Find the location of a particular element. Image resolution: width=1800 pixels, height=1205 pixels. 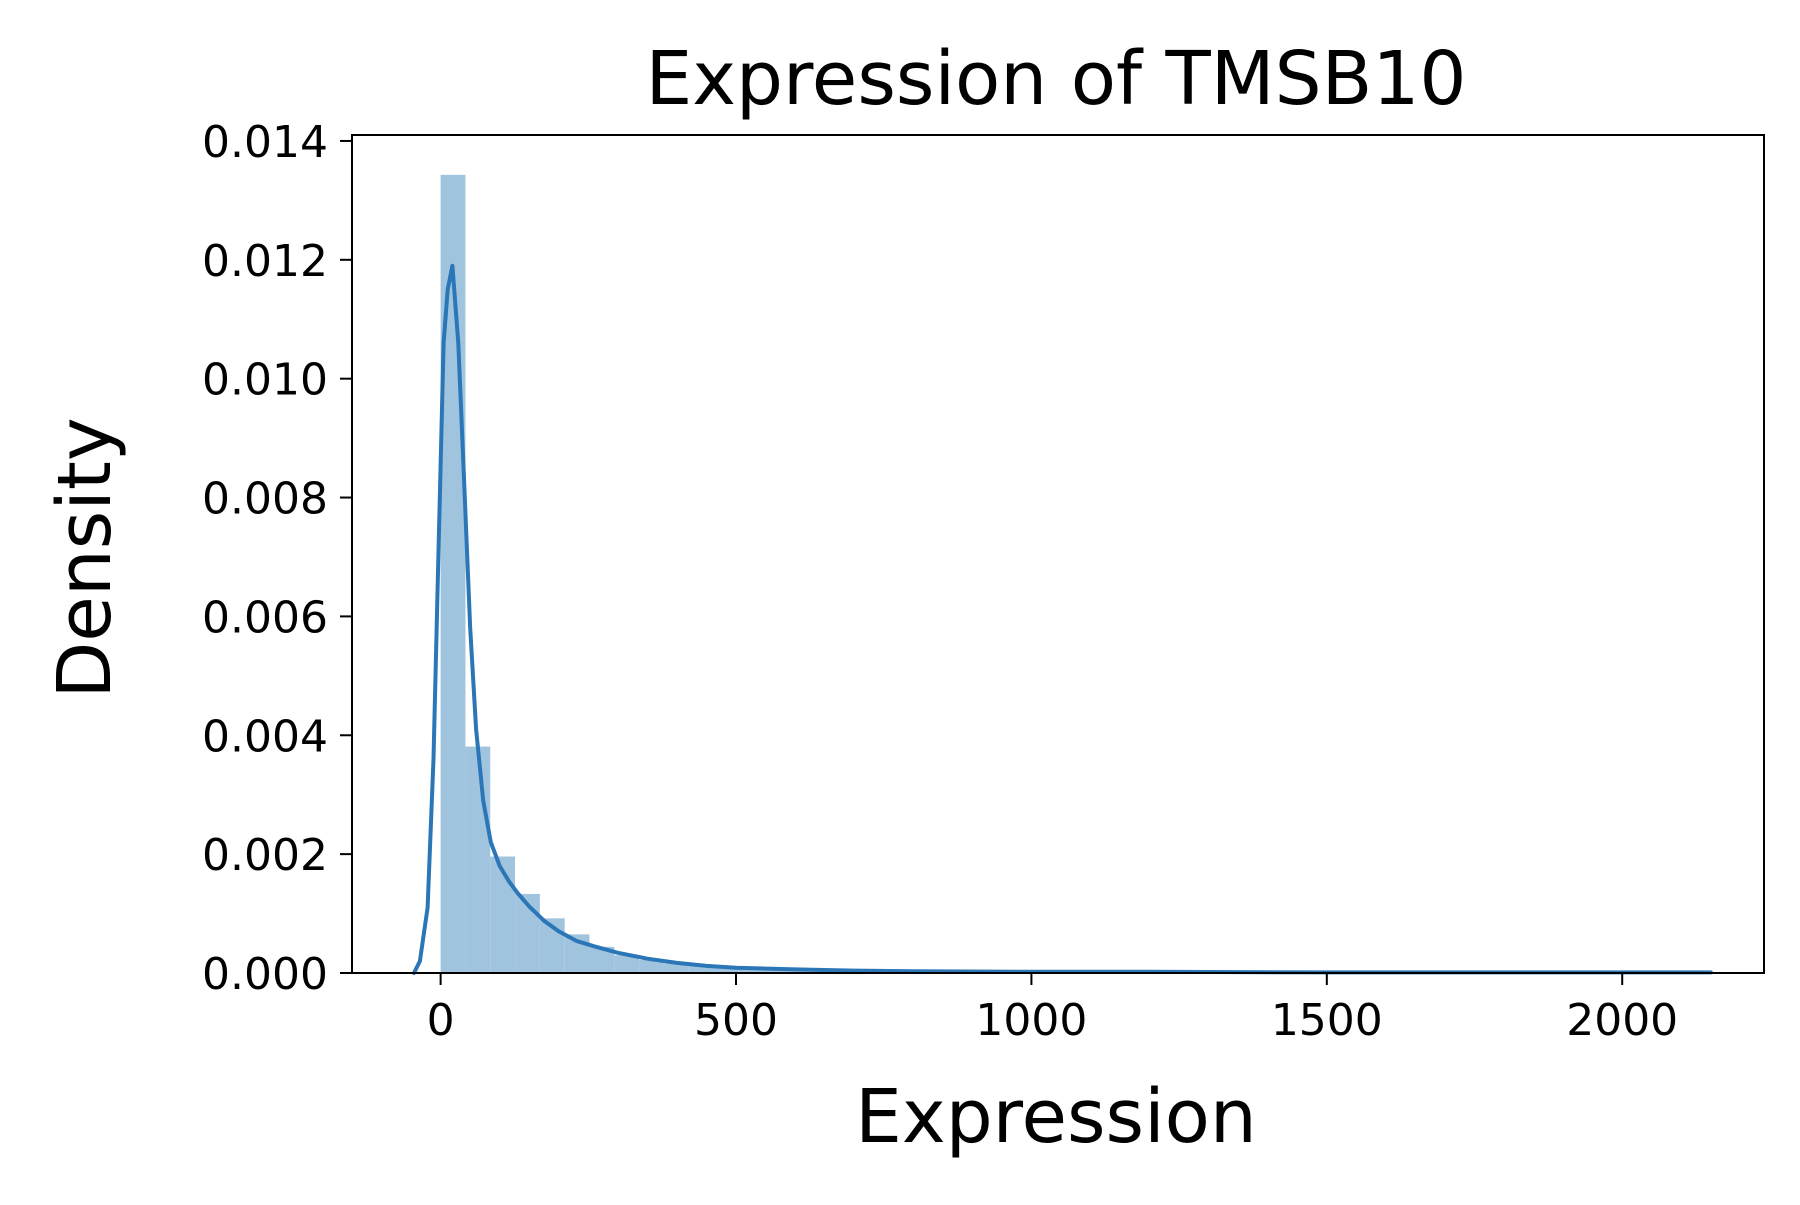

y-tick-label: 0.010 is located at coordinates (265, 380).